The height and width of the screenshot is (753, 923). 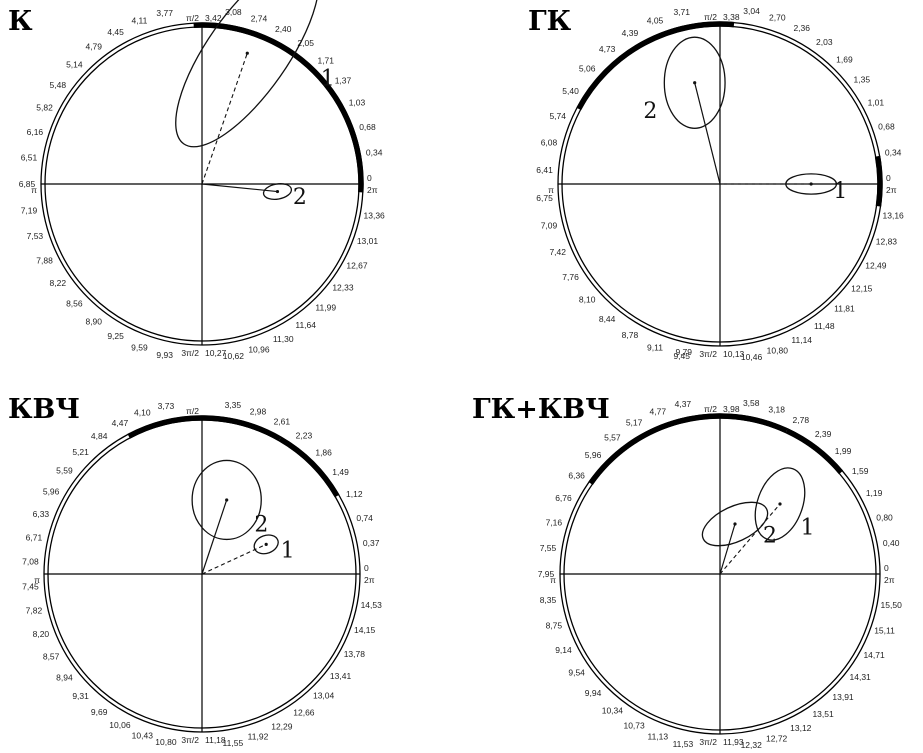 What do you see at coordinates (681, 12) in the screenshot?
I see `tick-label-left: 3,71` at bounding box center [681, 12].